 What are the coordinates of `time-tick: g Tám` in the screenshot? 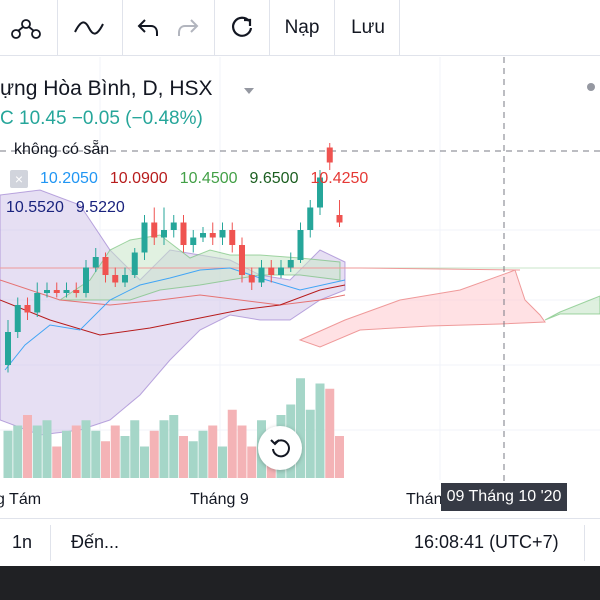 It's located at (21, 499).